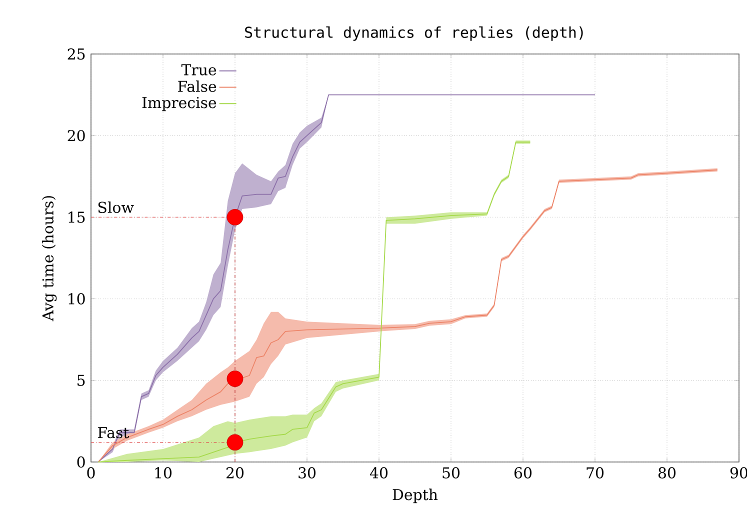  Describe the element at coordinates (91, 472) in the screenshot. I see `x-tick-label: 0` at that location.